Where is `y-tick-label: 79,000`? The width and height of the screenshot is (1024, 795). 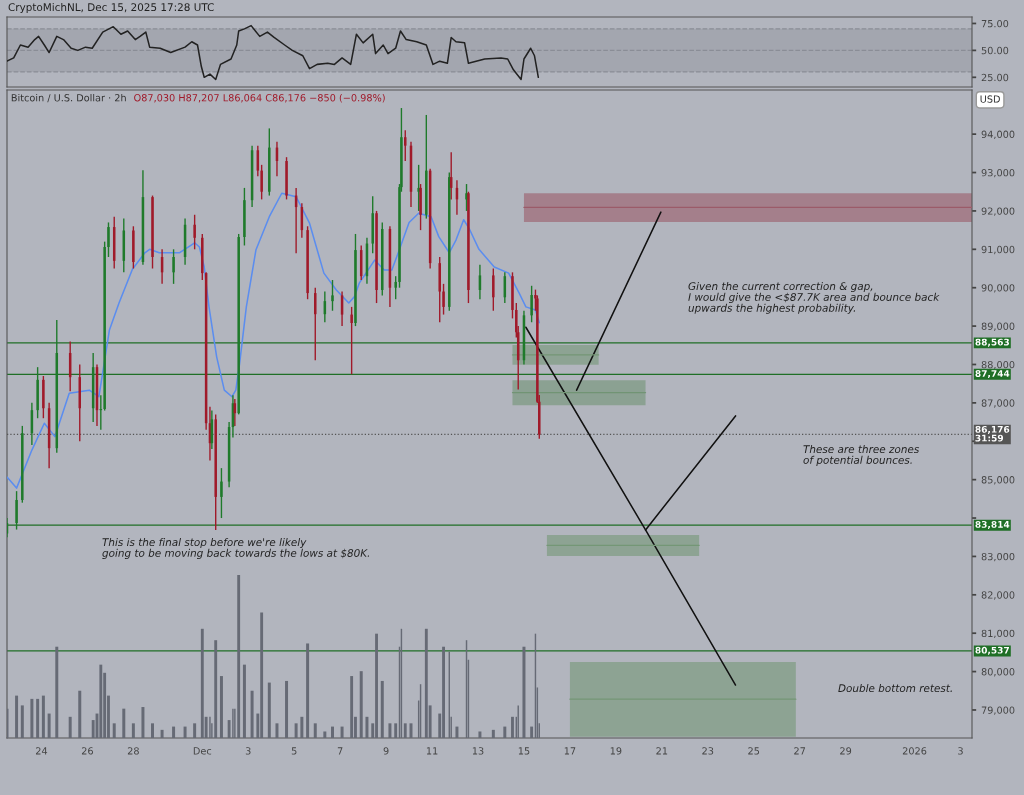
y-tick-label: 79,000 is located at coordinates (998, 710).